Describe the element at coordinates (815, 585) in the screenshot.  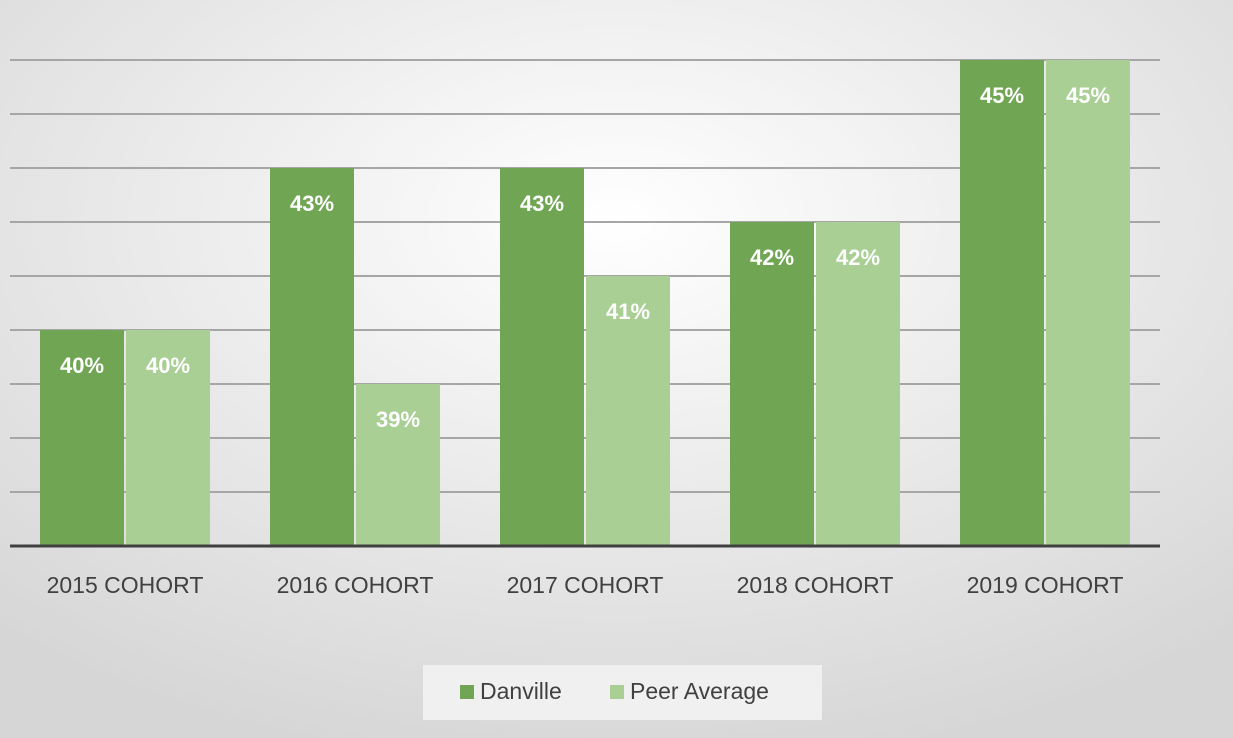
I see `x-tick-label: 2018 COHORT` at that location.